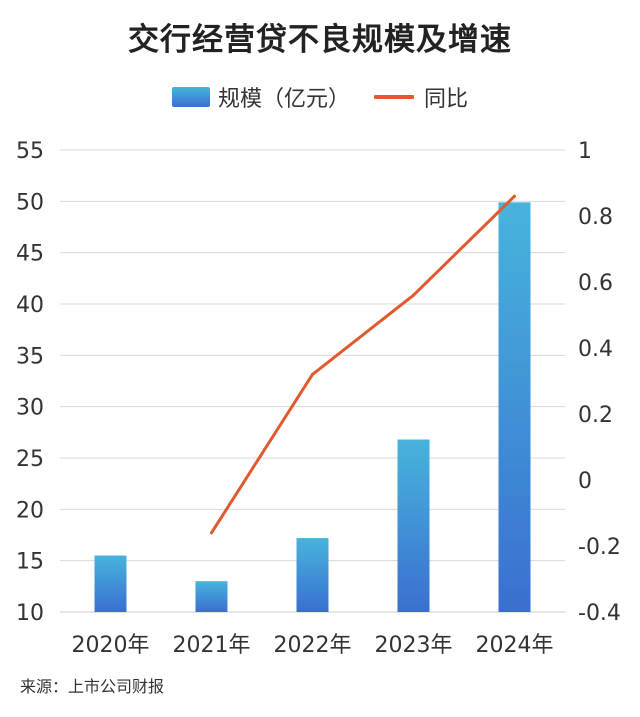 The image size is (640, 717). I want to click on right-tick-label: 0.2, so click(595, 415).